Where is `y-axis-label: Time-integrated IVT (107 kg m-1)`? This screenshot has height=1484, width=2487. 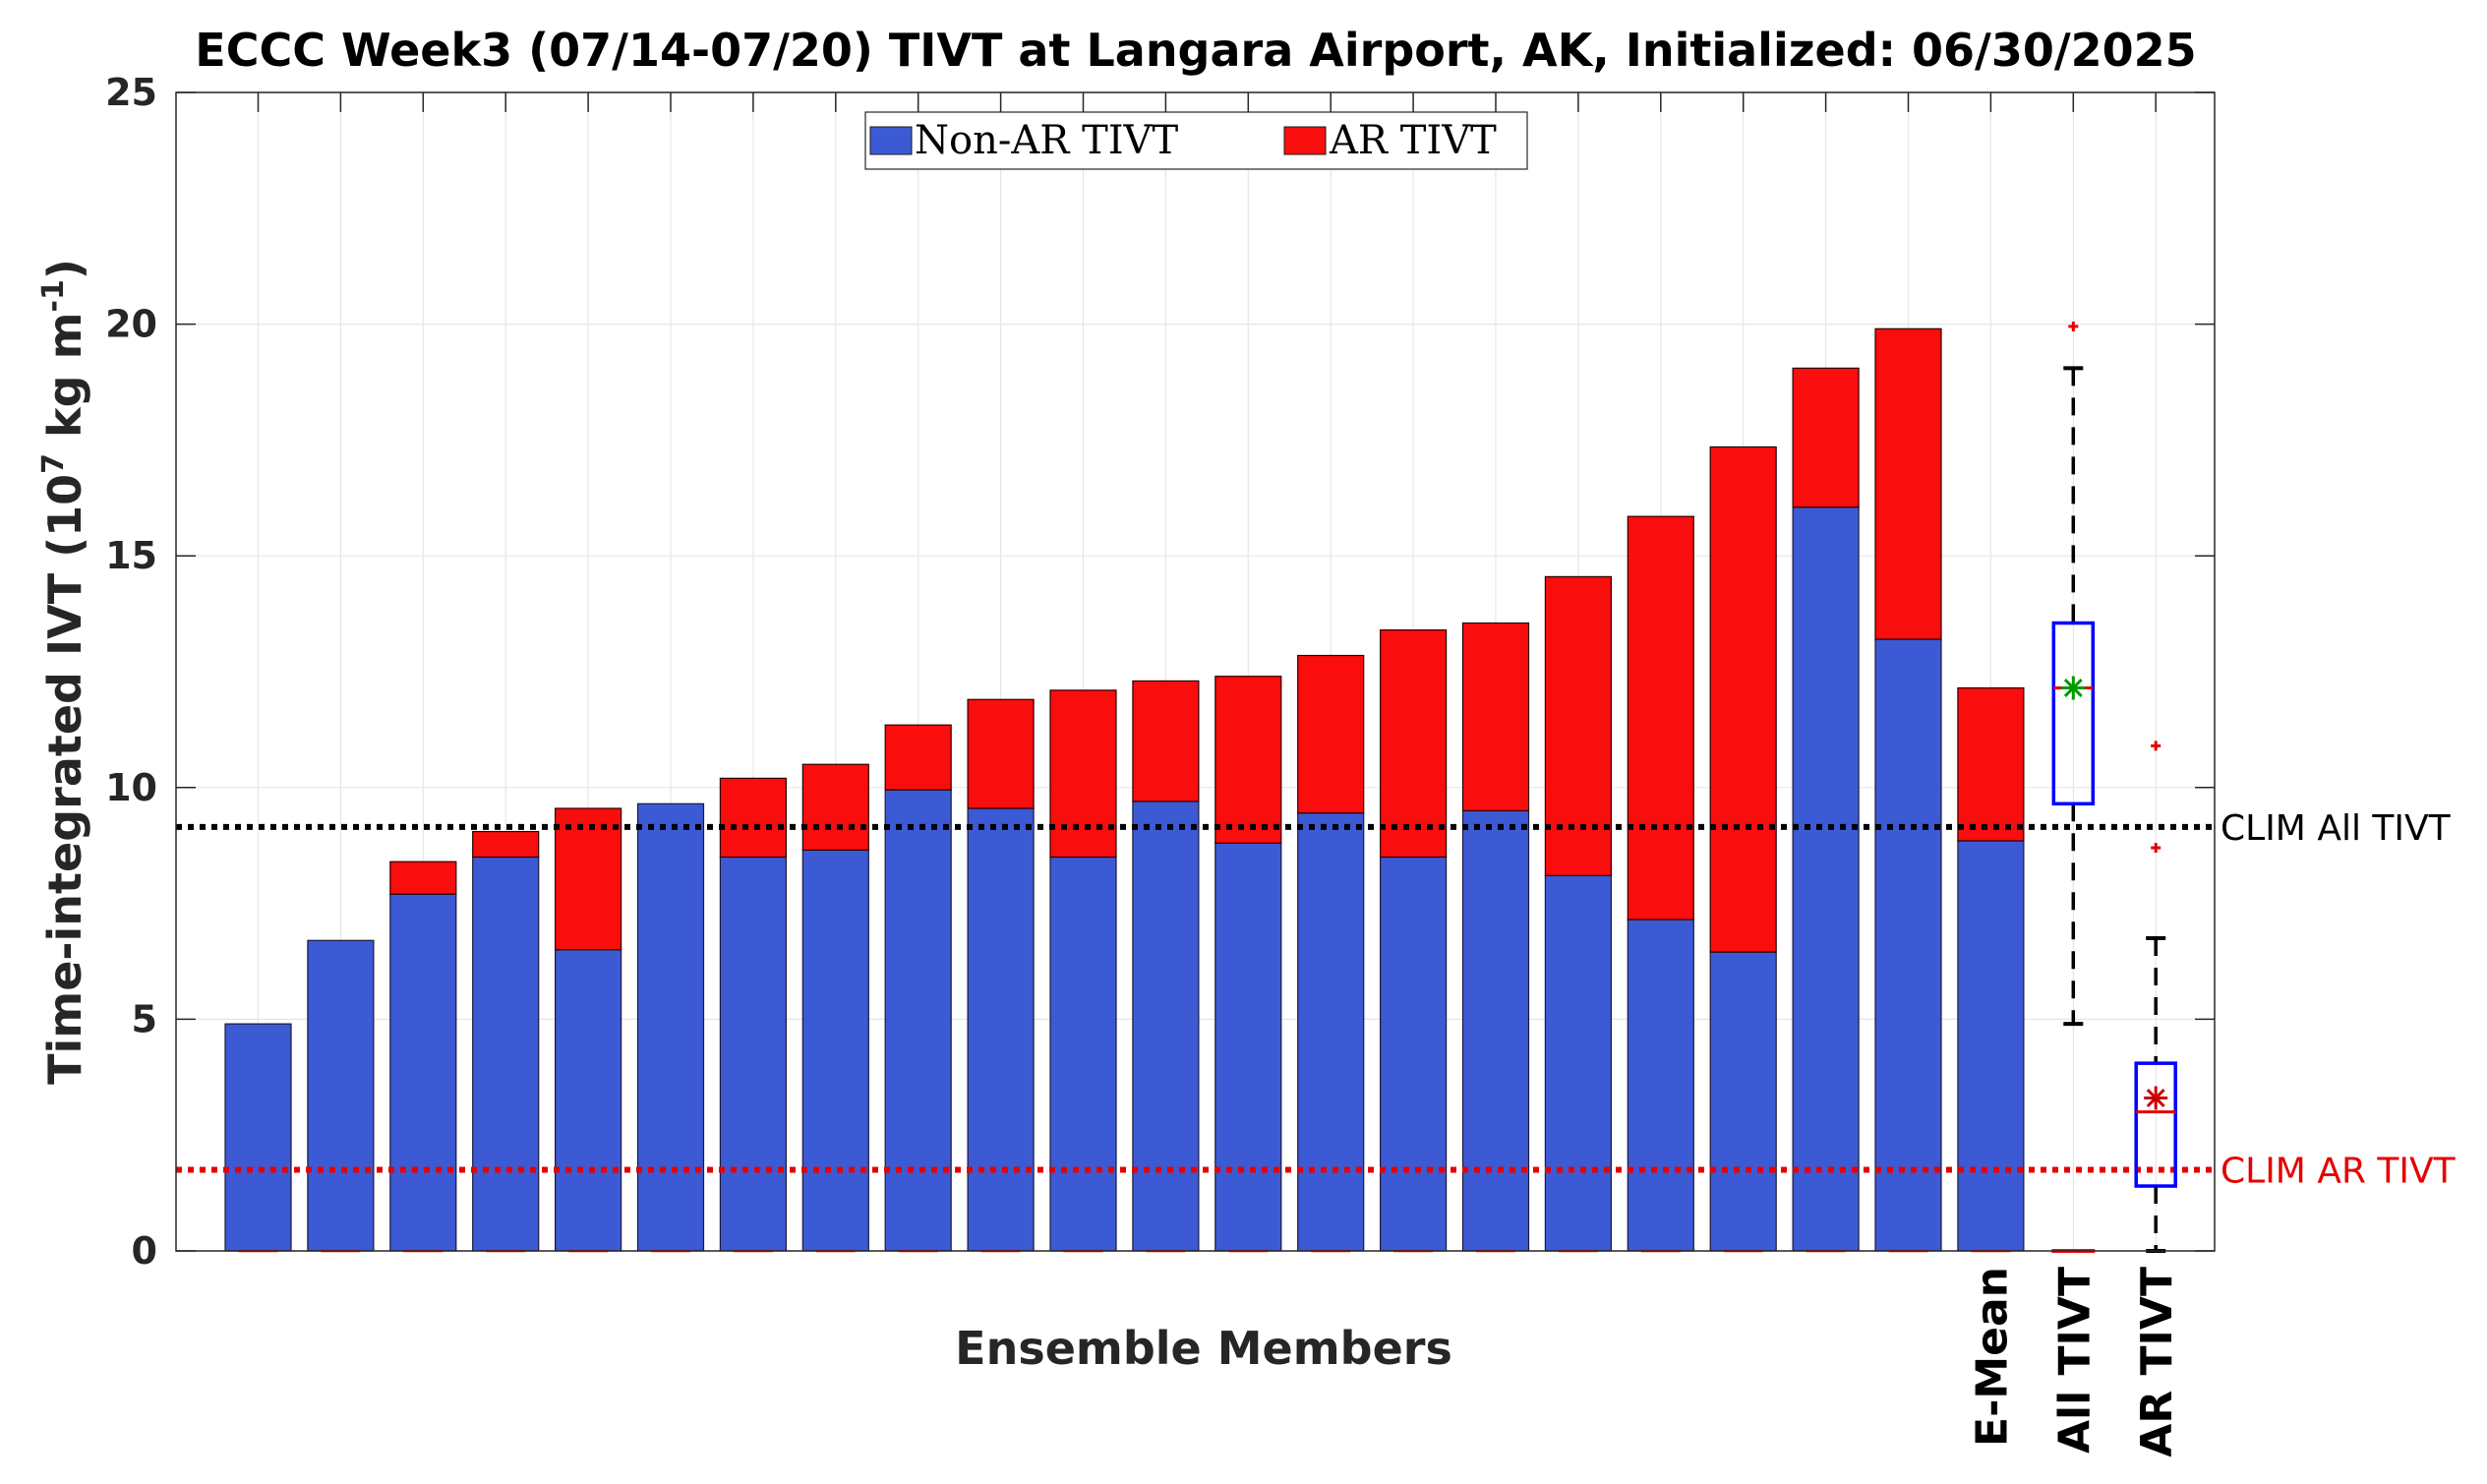 y-axis-label: Time-integrated IVT (107 kg m-1) is located at coordinates (63, 672).